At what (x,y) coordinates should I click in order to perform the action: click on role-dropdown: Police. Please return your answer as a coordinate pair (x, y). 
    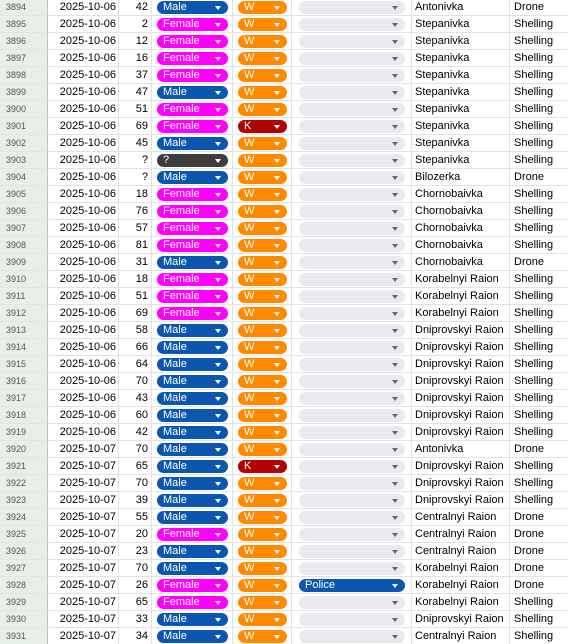
    Looking at the image, I should click on (352, 585).